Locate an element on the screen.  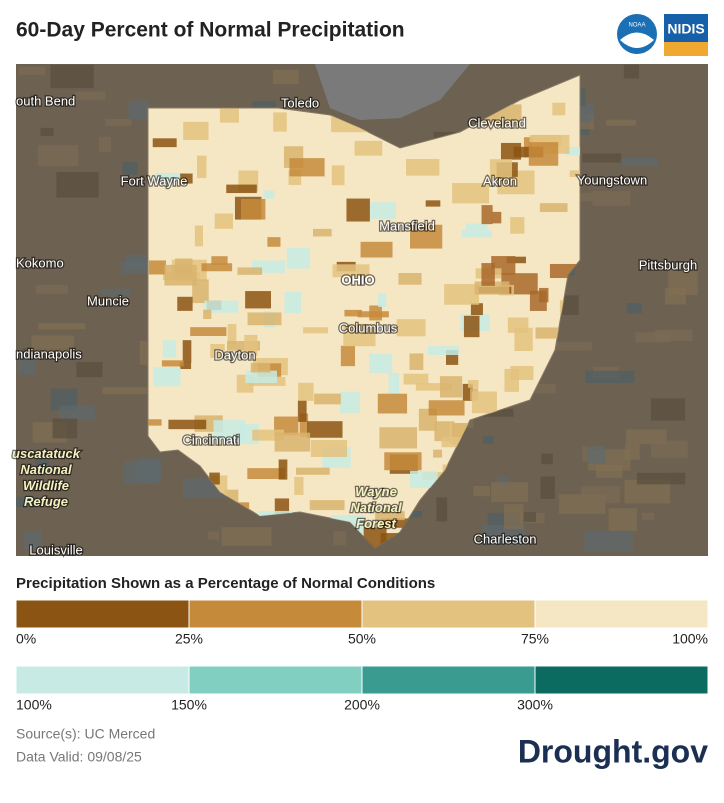
legend-label: 100% is located at coordinates (34, 705).